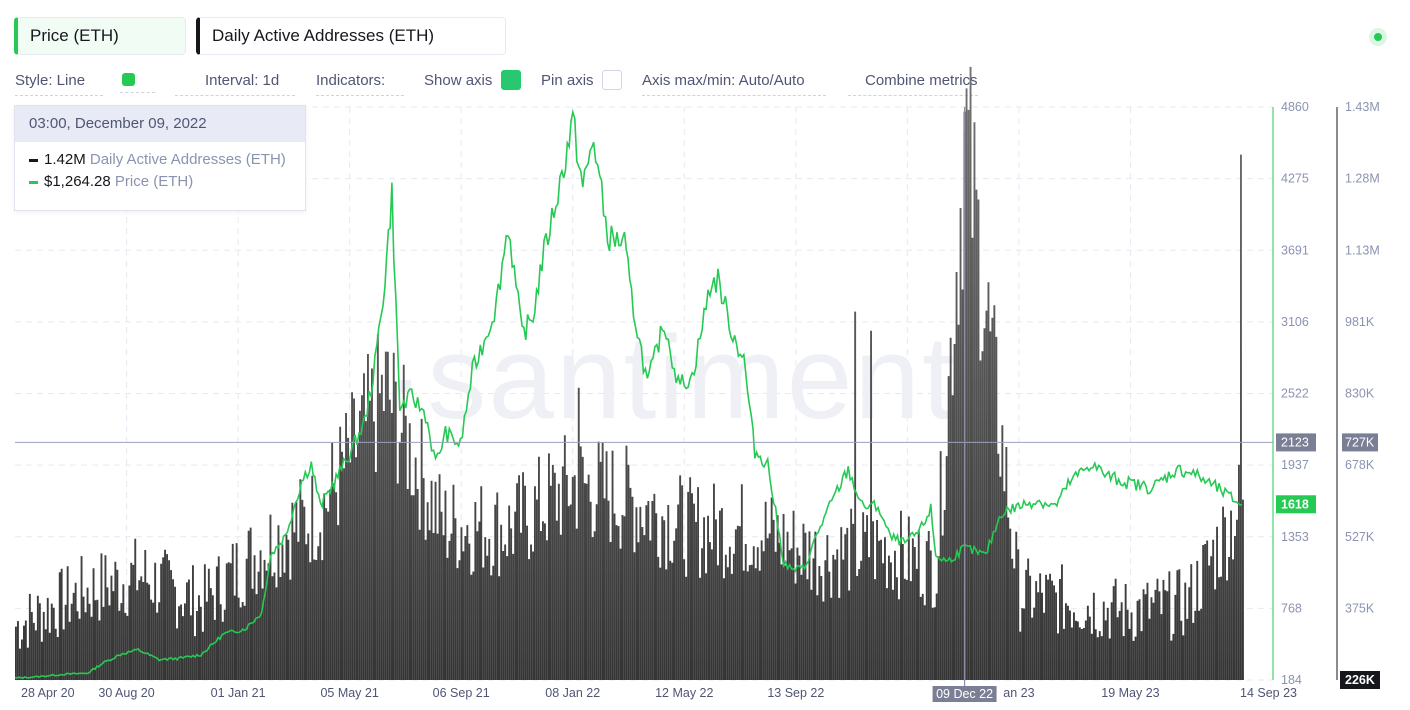 This screenshot has height=710, width=1410. What do you see at coordinates (692, 378) in the screenshot?
I see `santiment-watermark: ·santiment·` at bounding box center [692, 378].